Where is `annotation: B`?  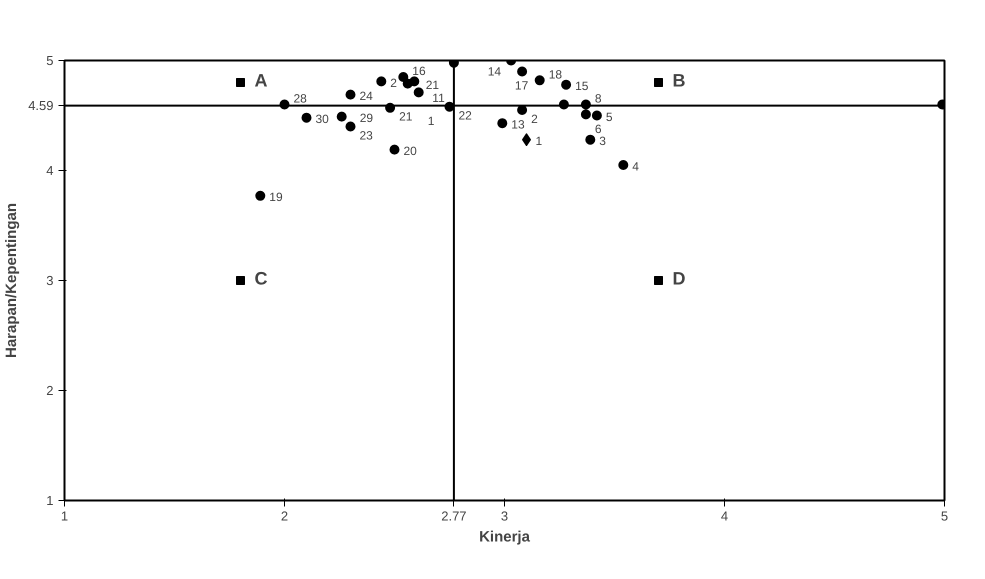
annotation: B is located at coordinates (679, 80).